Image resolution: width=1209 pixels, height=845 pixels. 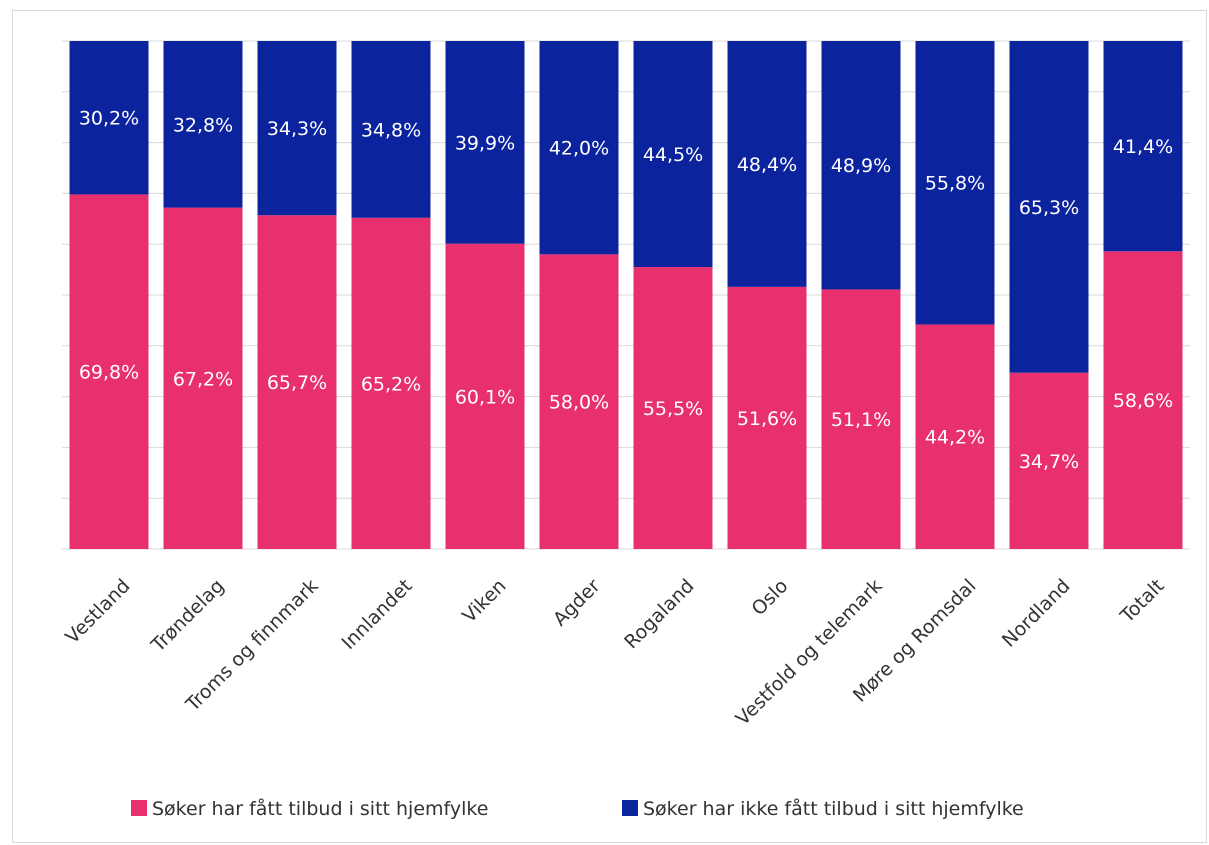 I want to click on data-label: 34,8%, so click(x=391, y=130).